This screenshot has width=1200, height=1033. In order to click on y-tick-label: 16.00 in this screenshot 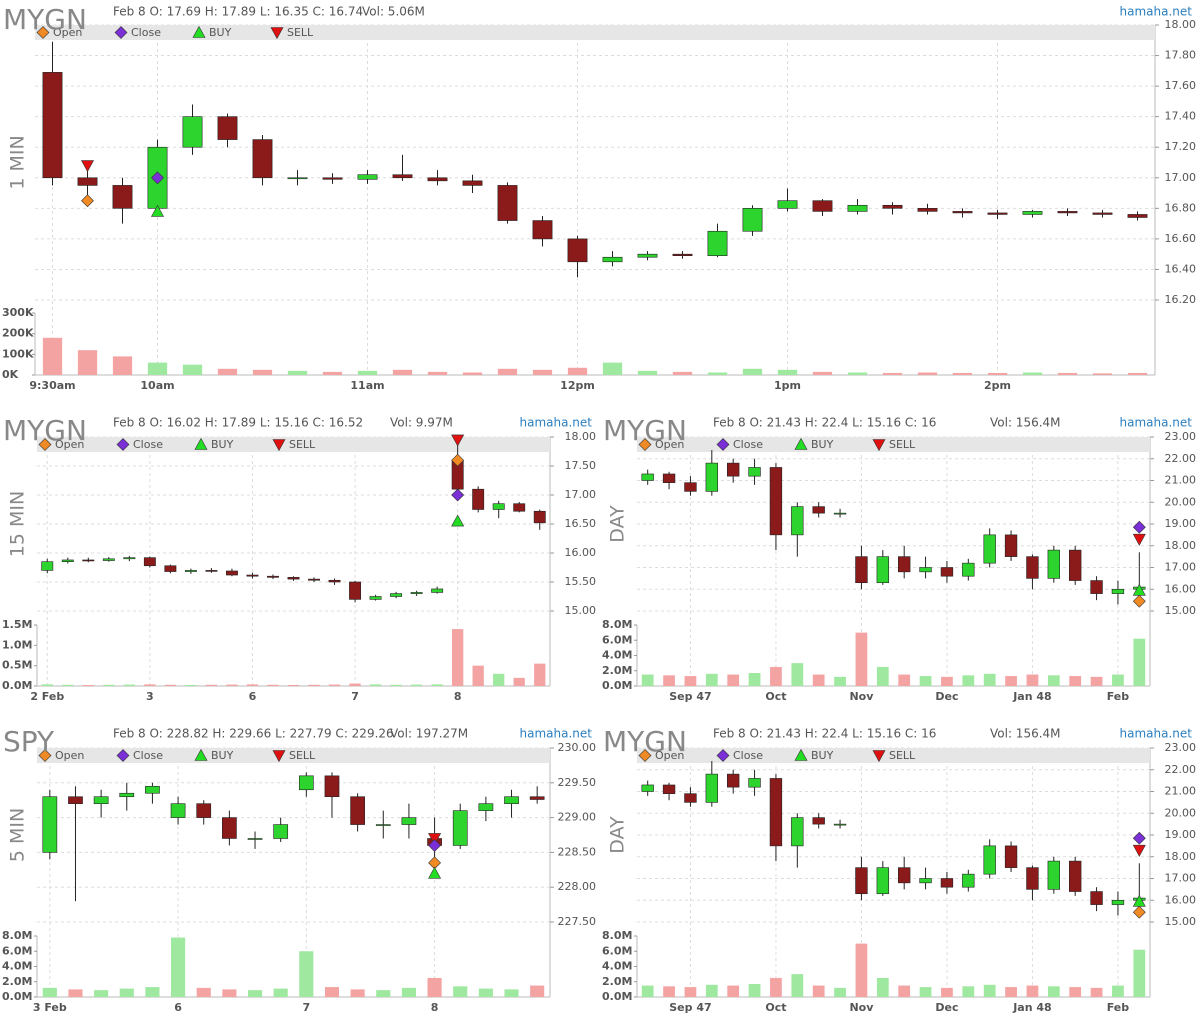, I will do `click(1181, 588)`.